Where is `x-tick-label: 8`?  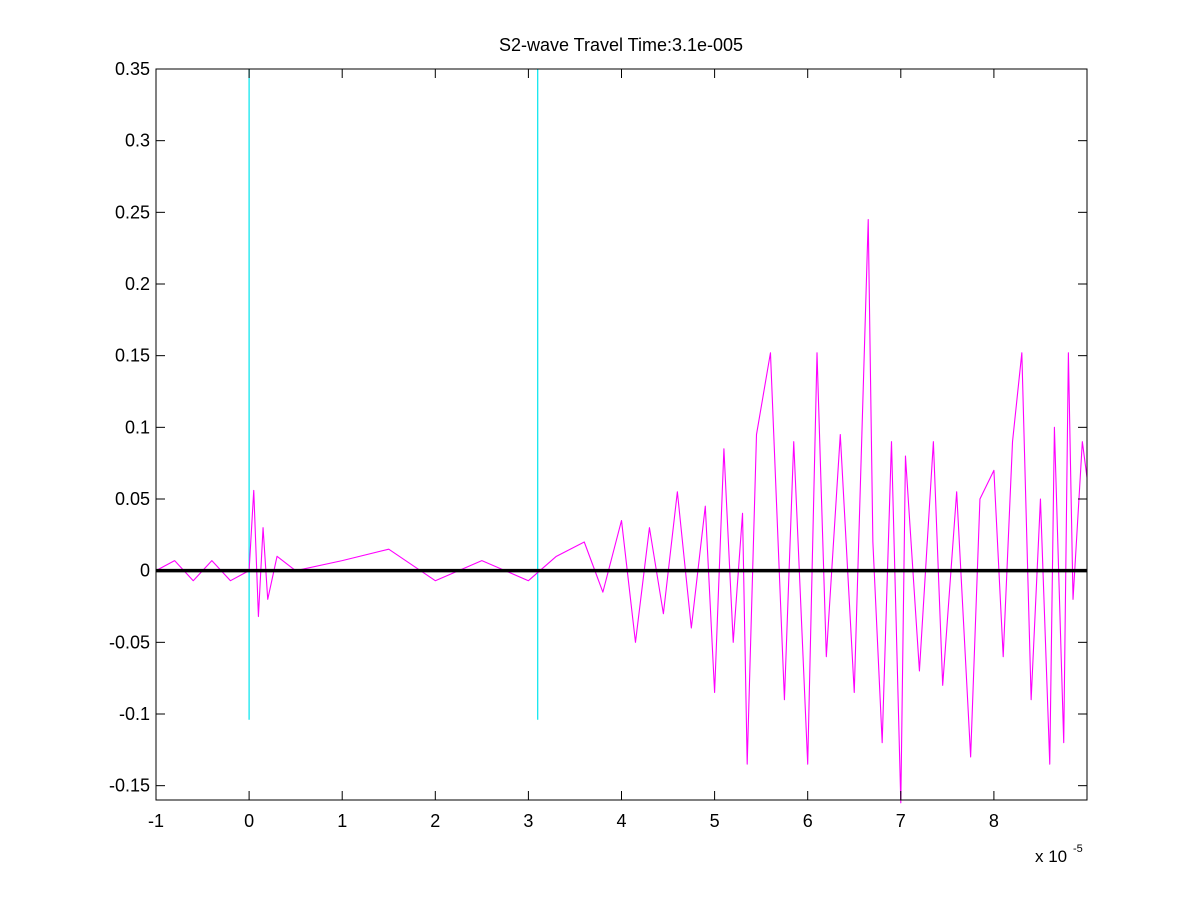
x-tick-label: 8 is located at coordinates (994, 821).